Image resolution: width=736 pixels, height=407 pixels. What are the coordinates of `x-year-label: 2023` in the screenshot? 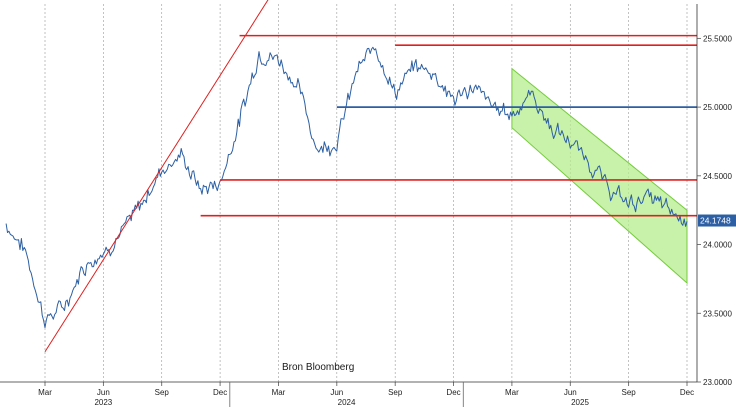 It's located at (103, 402).